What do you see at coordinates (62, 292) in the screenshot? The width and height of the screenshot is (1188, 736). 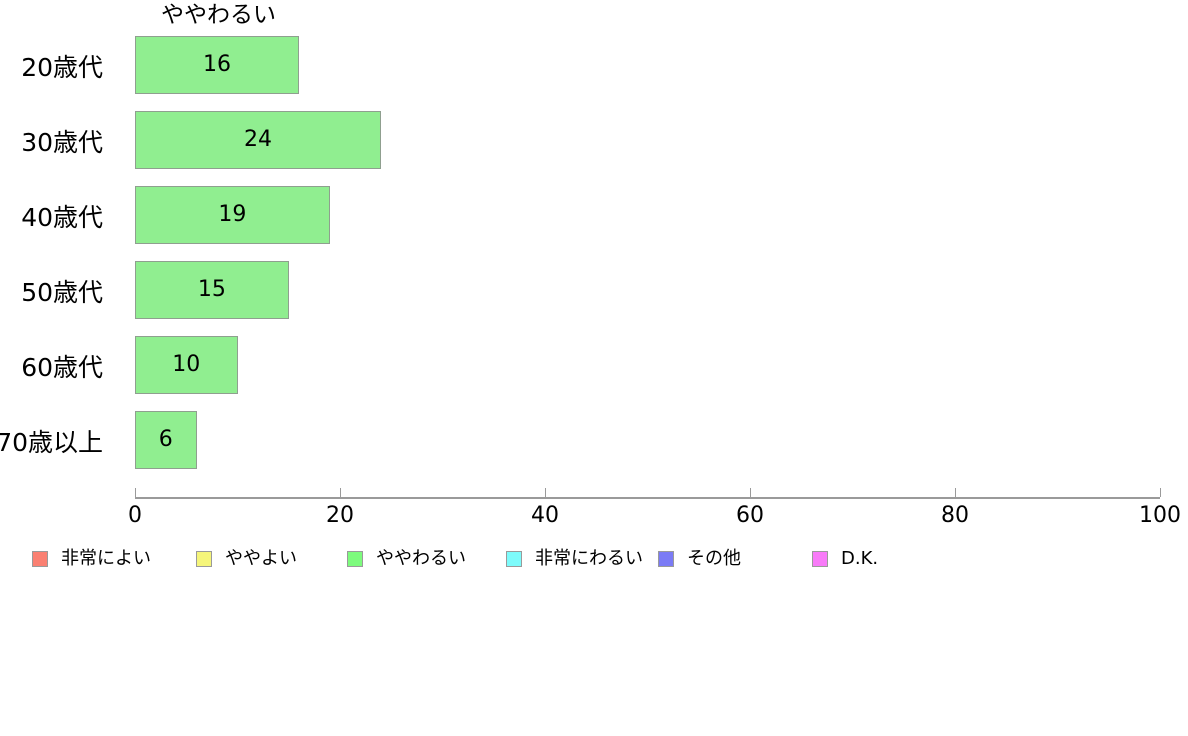 I see `category-label: 50歳代` at bounding box center [62, 292].